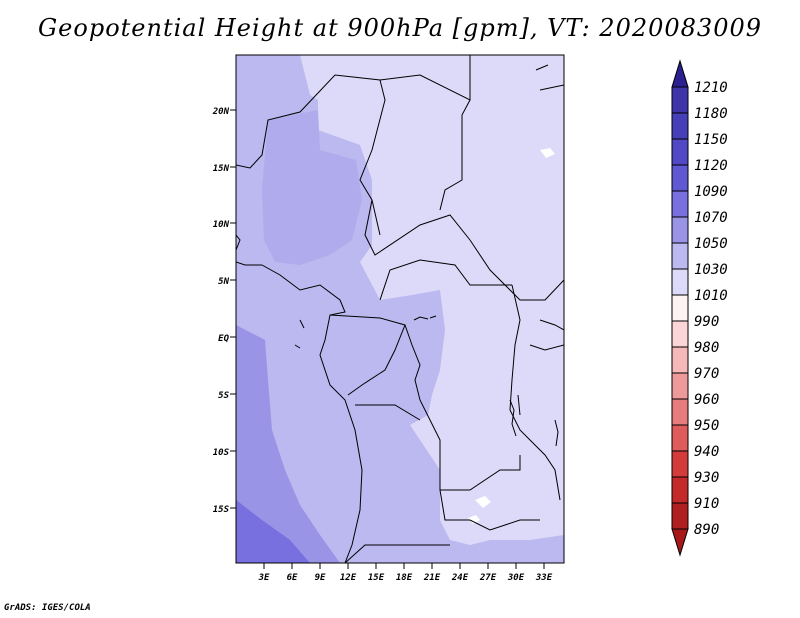  What do you see at coordinates (320, 578) in the screenshot?
I see `lon-tick-label: 9E` at bounding box center [320, 578].